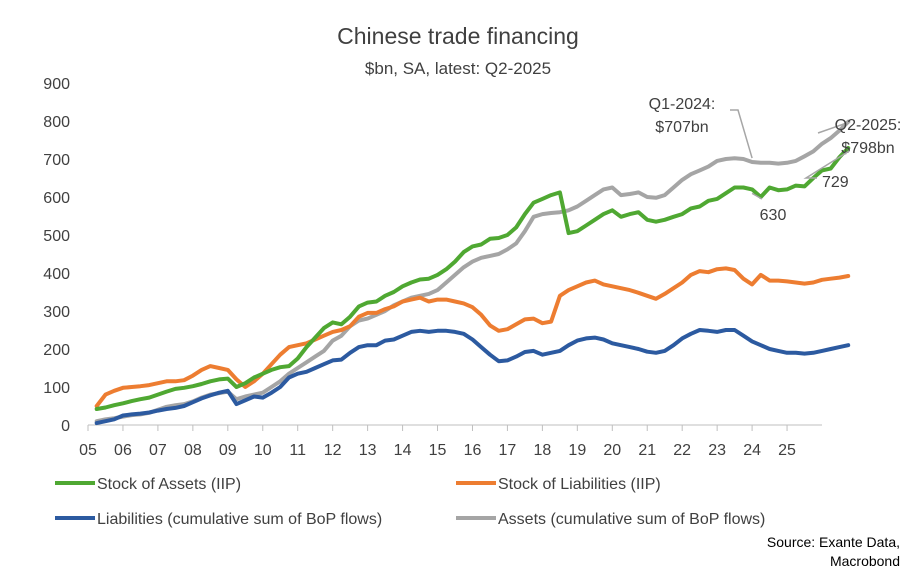  What do you see at coordinates (438, 450) in the screenshot?
I see `x-tick-label: 15` at bounding box center [438, 450].